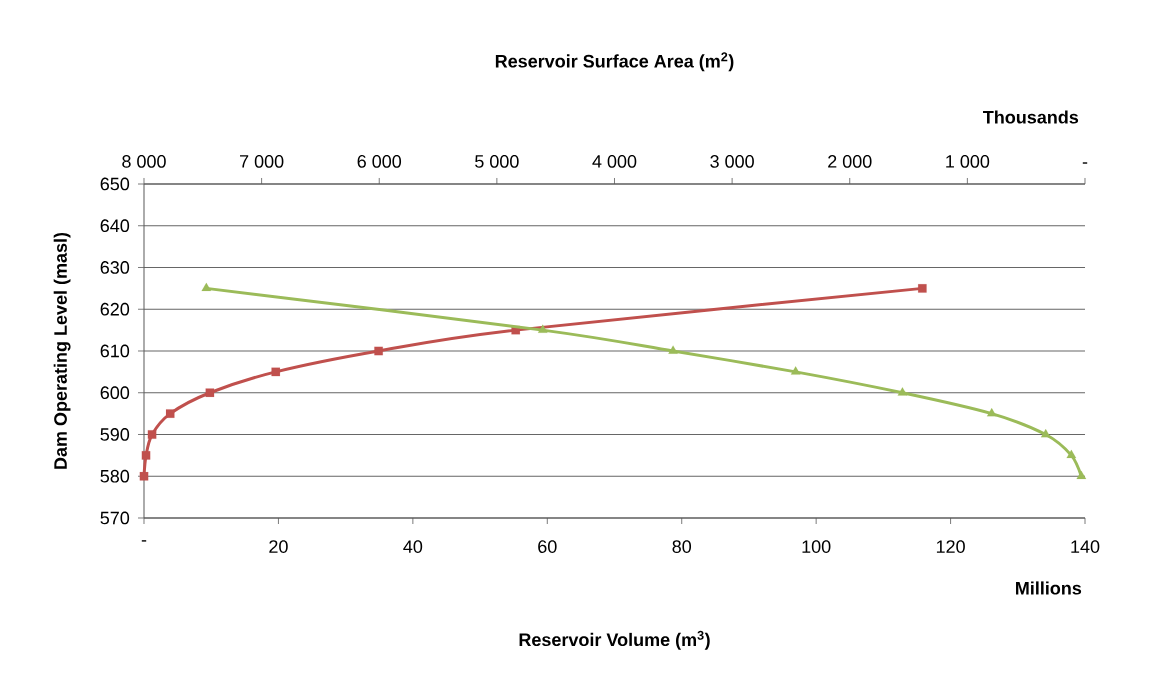  What do you see at coordinates (614, 640) in the screenshot?
I see `x-axis-title: Reservoir Volume (m$^{3}$)` at bounding box center [614, 640].